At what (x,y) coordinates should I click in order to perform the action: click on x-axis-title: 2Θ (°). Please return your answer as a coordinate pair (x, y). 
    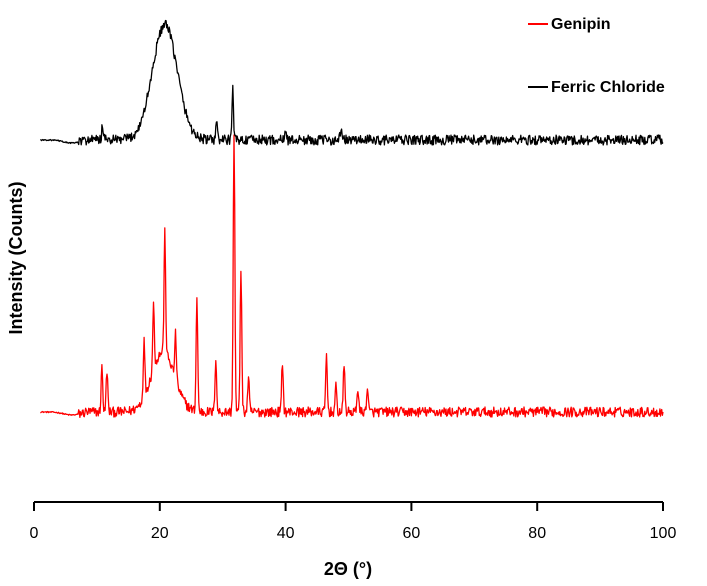
    Looking at the image, I should click on (348, 569).